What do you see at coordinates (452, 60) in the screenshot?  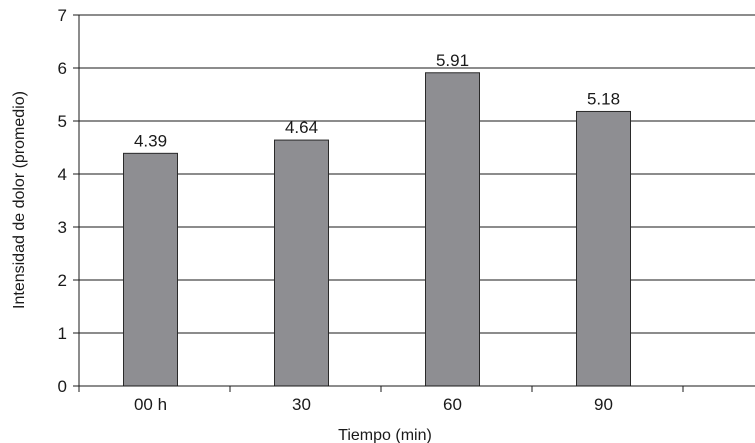 I see `data-label: 5.91` at bounding box center [452, 60].